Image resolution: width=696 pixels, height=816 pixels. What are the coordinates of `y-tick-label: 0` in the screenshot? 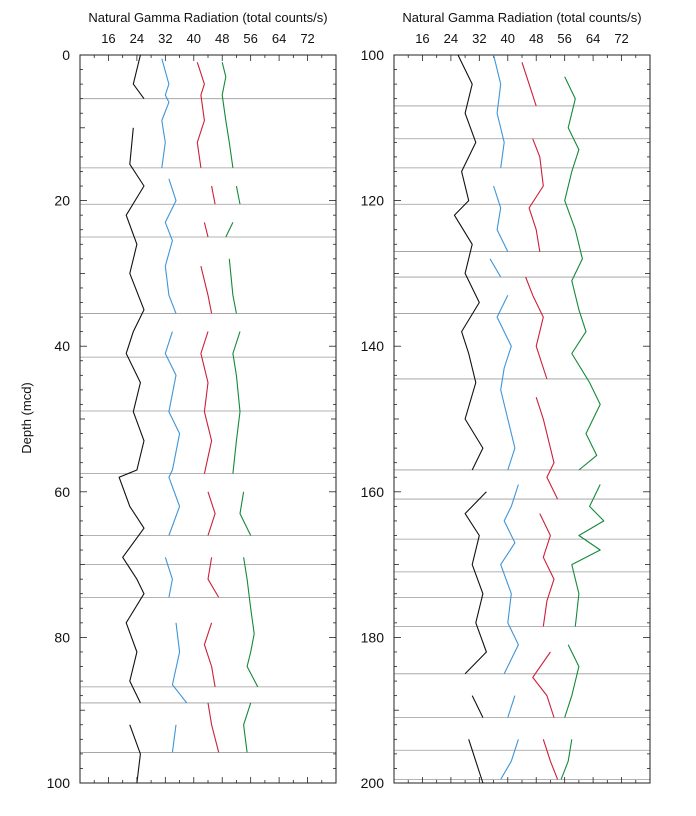 It's located at (66, 55).